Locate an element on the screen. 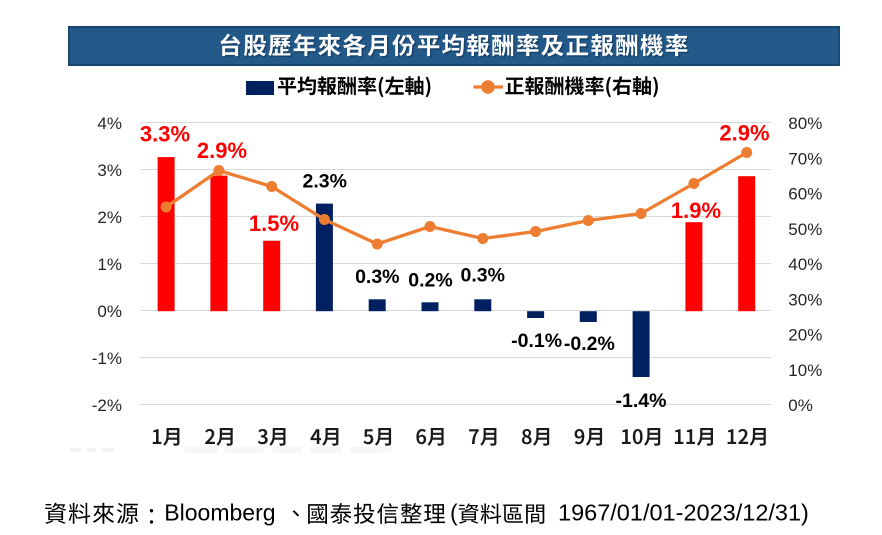 Image resolution: width=882 pixels, height=535 pixels. svg-text: 40% is located at coordinates (805, 264).